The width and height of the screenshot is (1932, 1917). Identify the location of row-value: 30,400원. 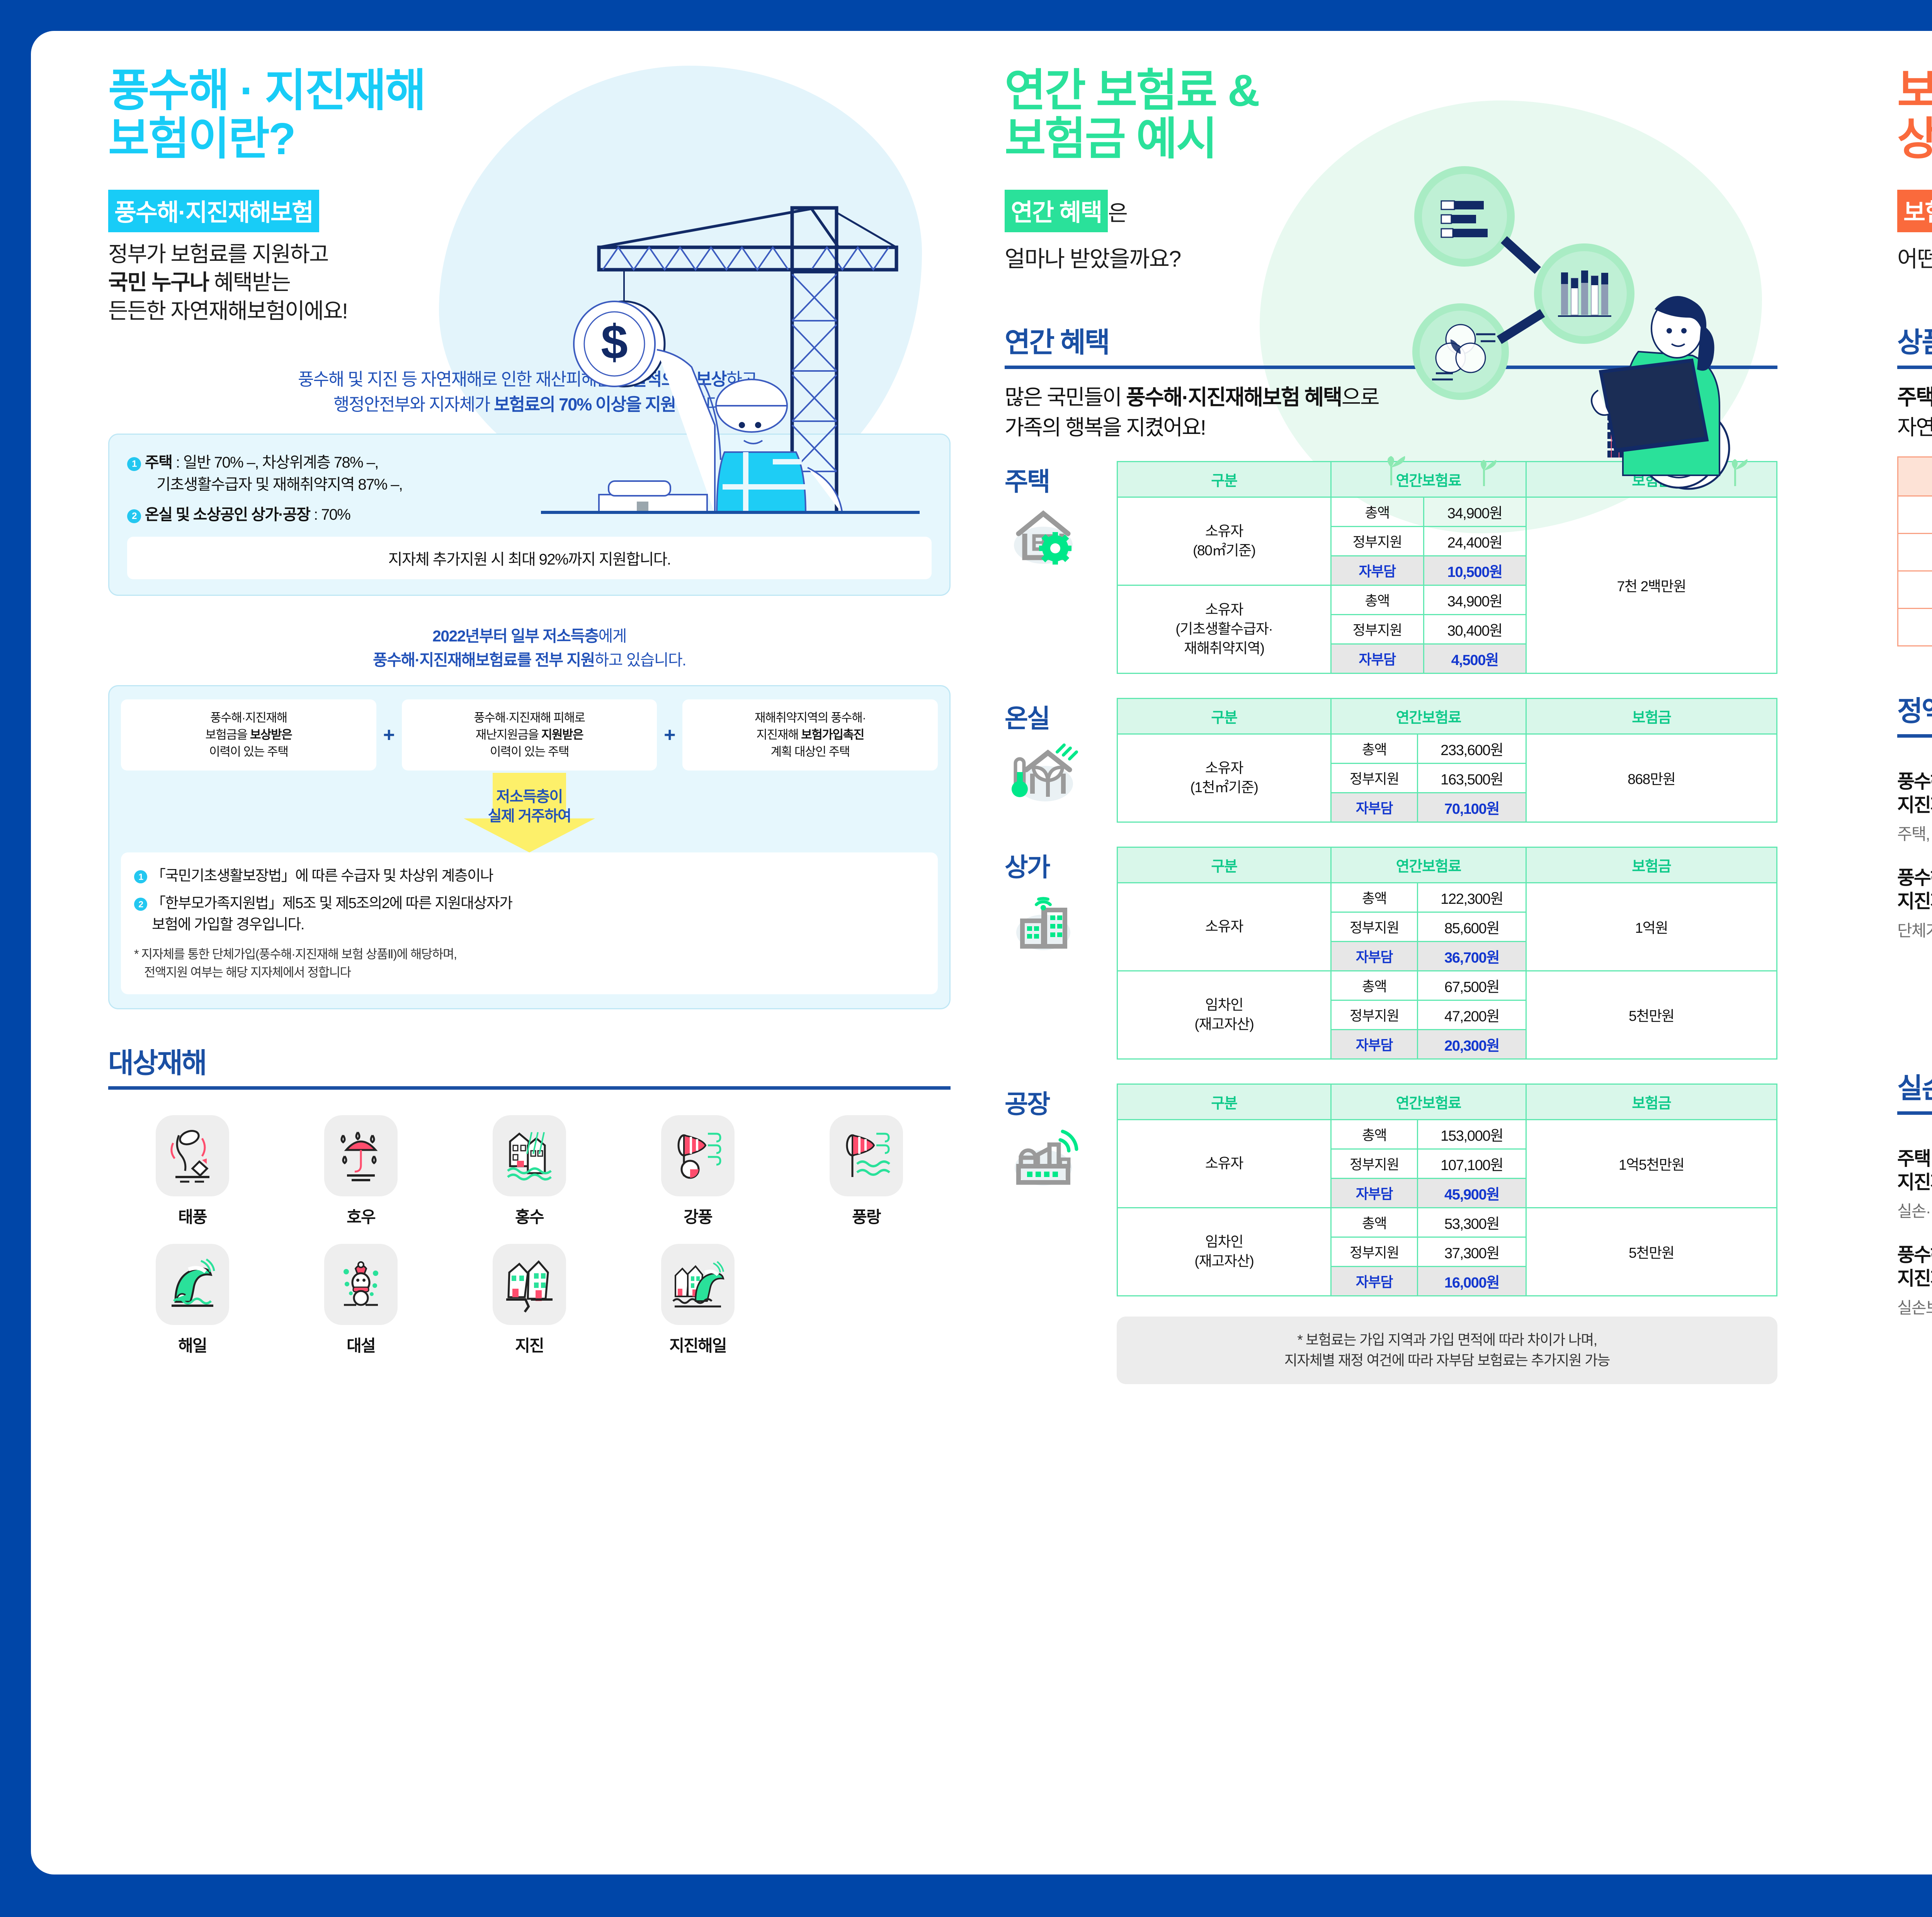
(1475, 629).